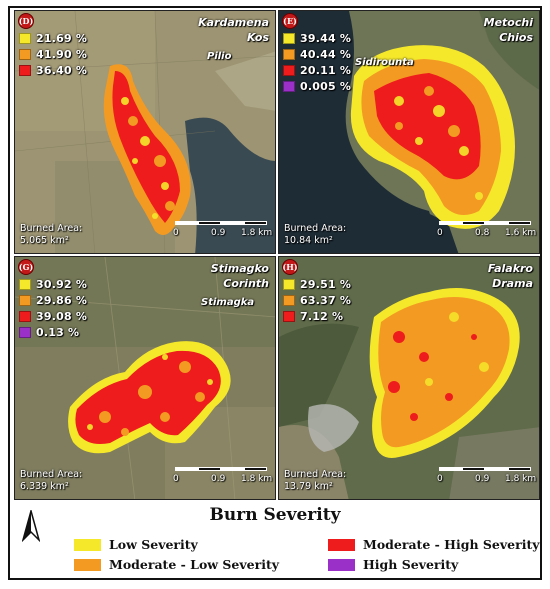 Image resolution: width=550 pixels, height=589 pixels. Describe the element at coordinates (62, 54) in the screenshot. I see `stat-mod-low-pct: 41.90 %` at that location.